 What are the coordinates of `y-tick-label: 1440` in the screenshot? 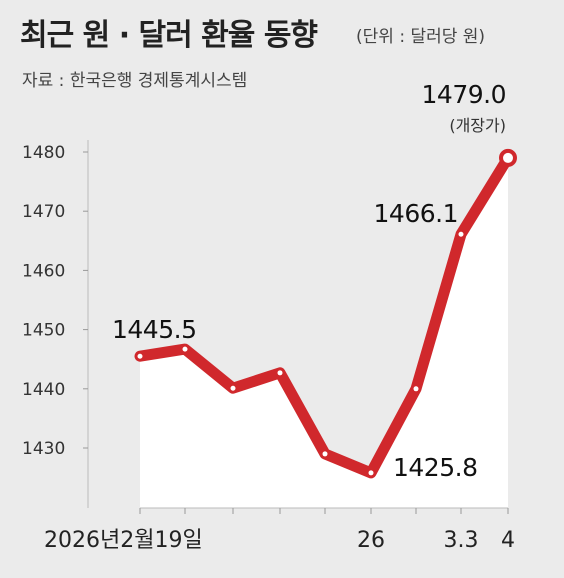 It's located at (43, 390).